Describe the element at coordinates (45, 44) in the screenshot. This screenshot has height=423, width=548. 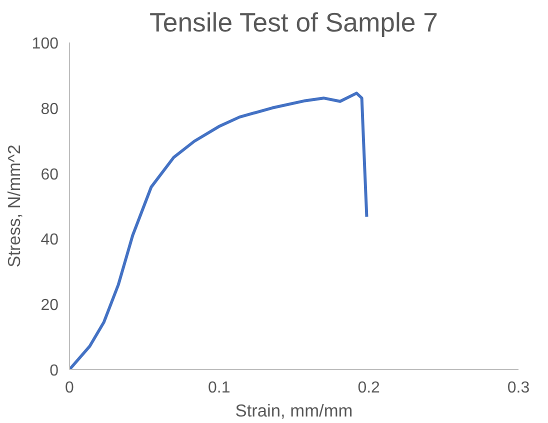
I see `y-tick-label: 100` at that location.